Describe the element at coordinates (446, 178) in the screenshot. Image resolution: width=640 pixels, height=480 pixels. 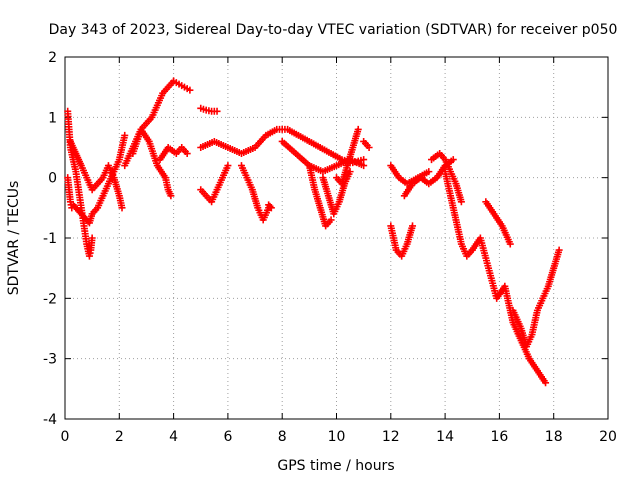
I see `series-trace-t` at that location.